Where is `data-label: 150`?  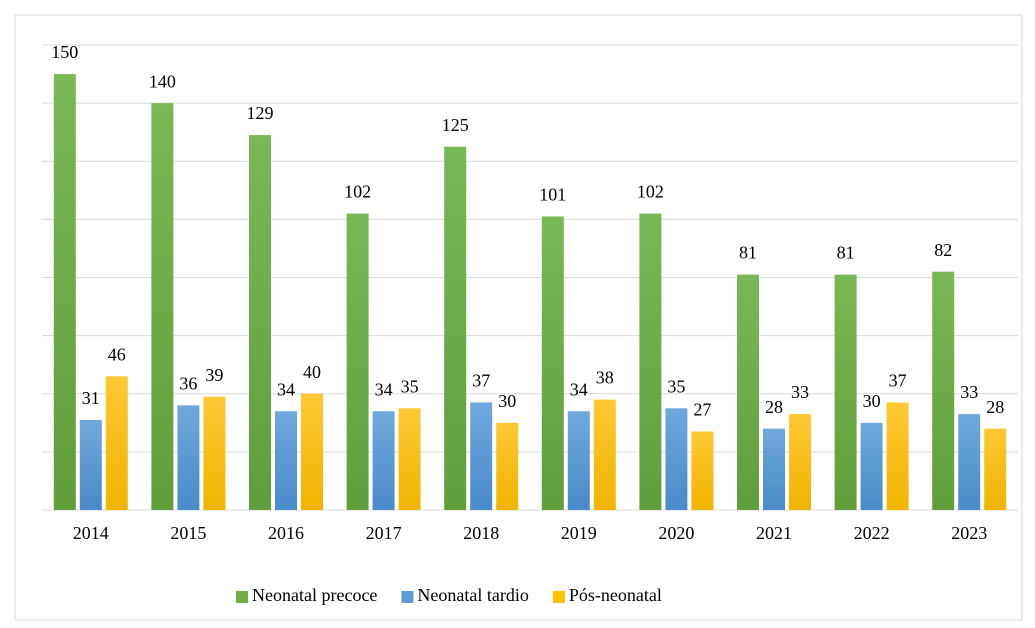
data-label: 150 is located at coordinates (64, 52).